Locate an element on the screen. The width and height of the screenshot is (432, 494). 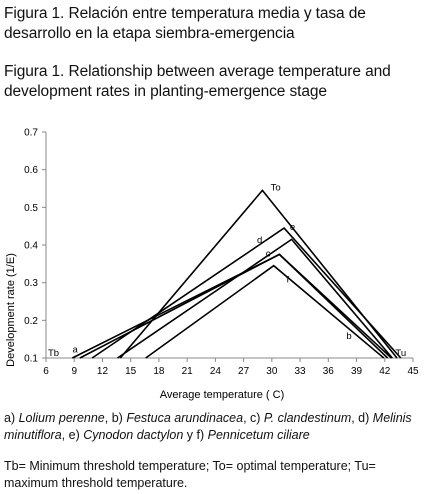
x-tick-label: 30 is located at coordinates (272, 371).